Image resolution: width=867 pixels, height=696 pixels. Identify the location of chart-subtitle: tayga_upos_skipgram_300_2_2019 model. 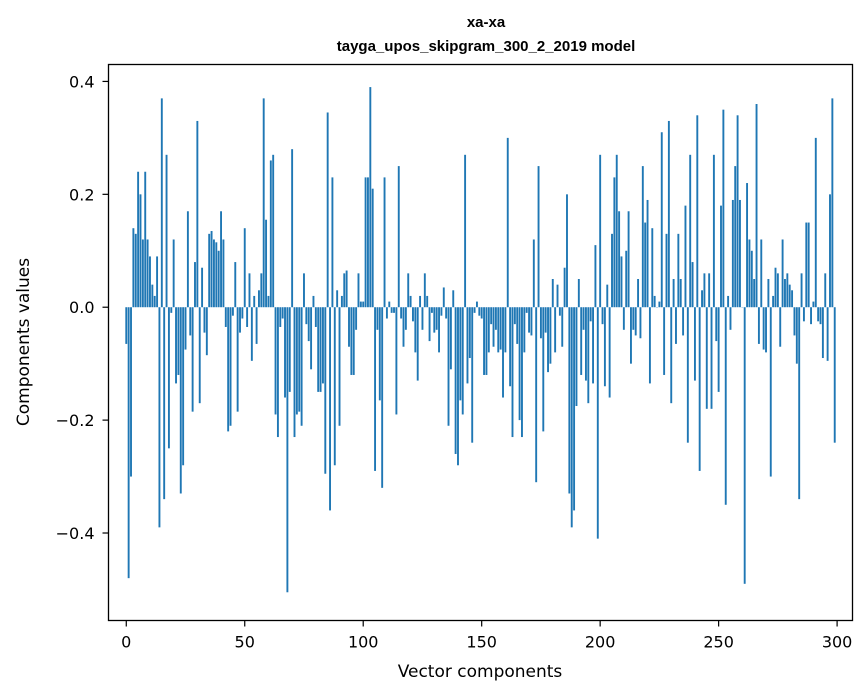
(486, 46).